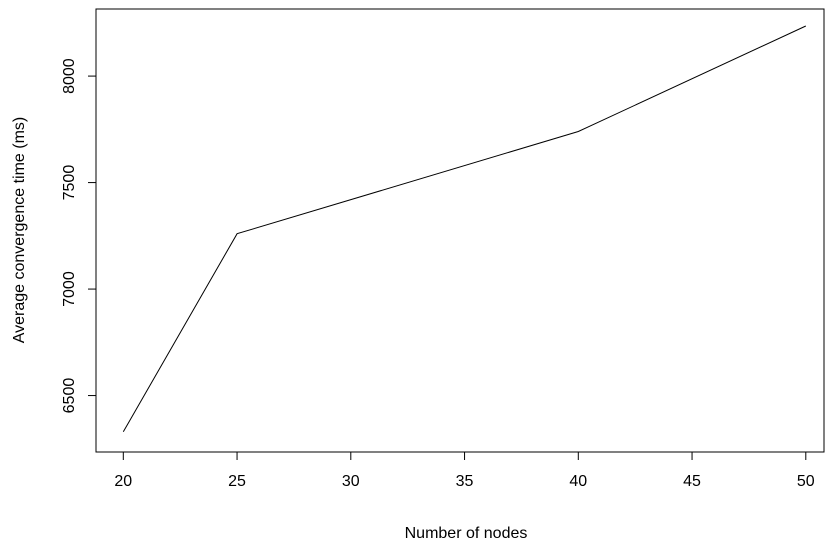 The image size is (825, 543). I want to click on y-tick-label: 8000, so click(69, 76).